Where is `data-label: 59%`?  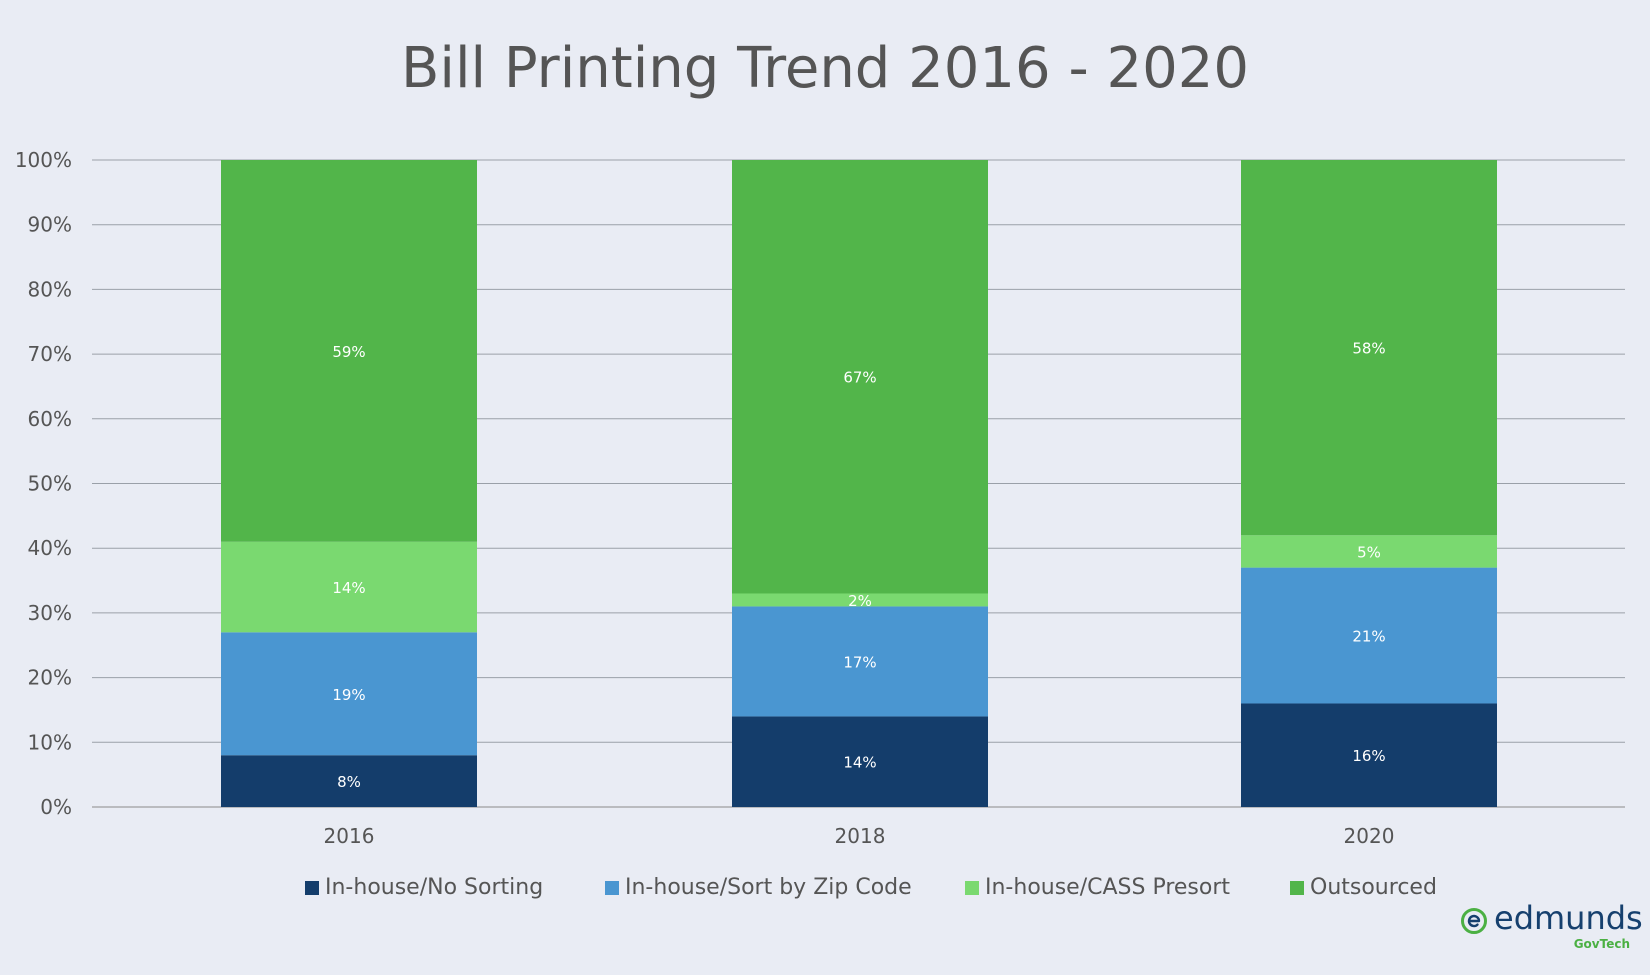 data-label: 59% is located at coordinates (348, 352).